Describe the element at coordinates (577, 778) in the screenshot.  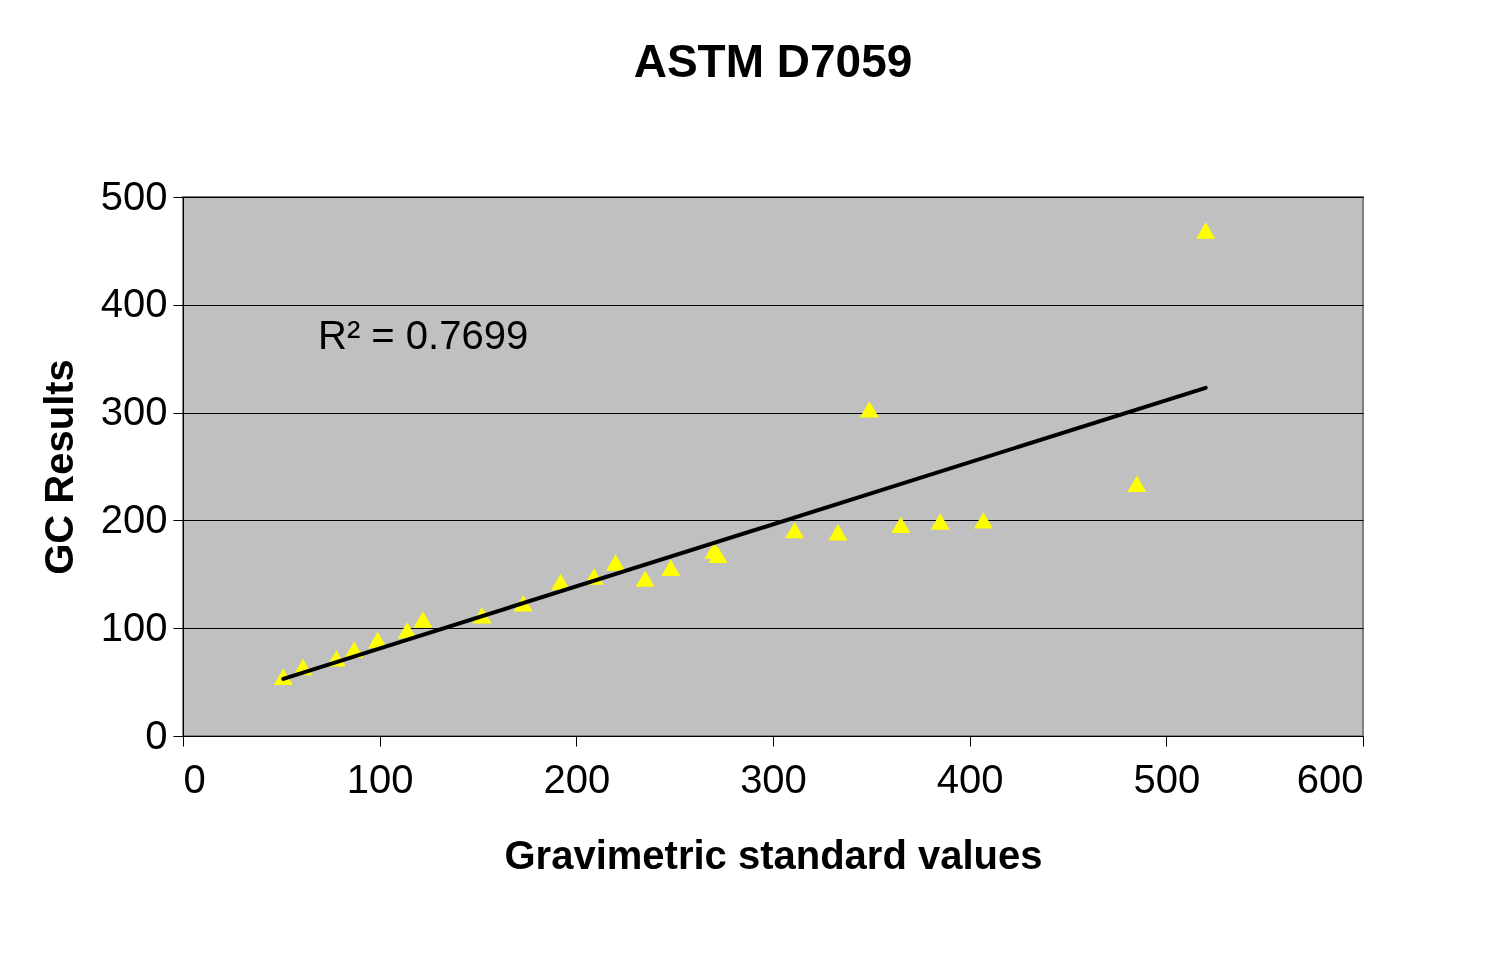
I see `x-tick-label: 200` at that location.